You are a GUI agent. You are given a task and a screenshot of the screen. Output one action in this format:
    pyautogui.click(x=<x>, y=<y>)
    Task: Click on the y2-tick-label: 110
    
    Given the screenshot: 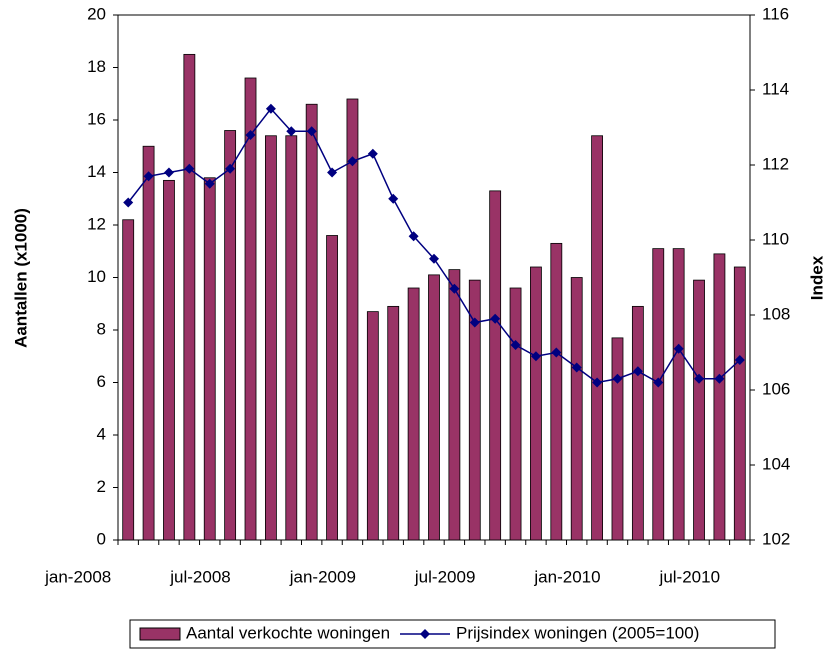 What is the action you would take?
    pyautogui.click(x=775, y=238)
    